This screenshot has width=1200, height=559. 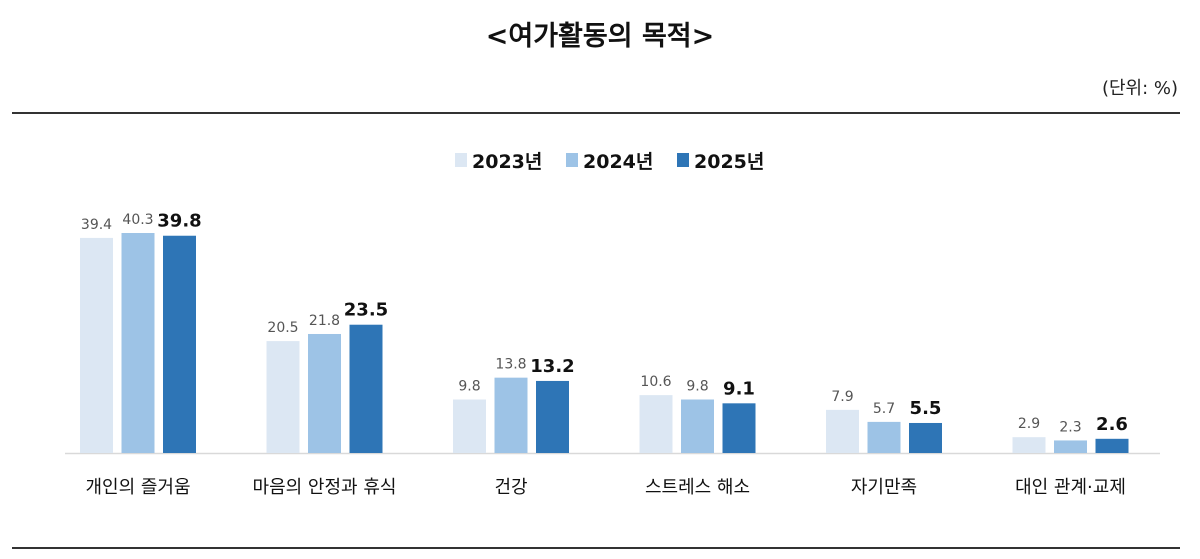 What do you see at coordinates (1139, 88) in the screenshot?
I see `unit-label: (단위: %)` at bounding box center [1139, 88].